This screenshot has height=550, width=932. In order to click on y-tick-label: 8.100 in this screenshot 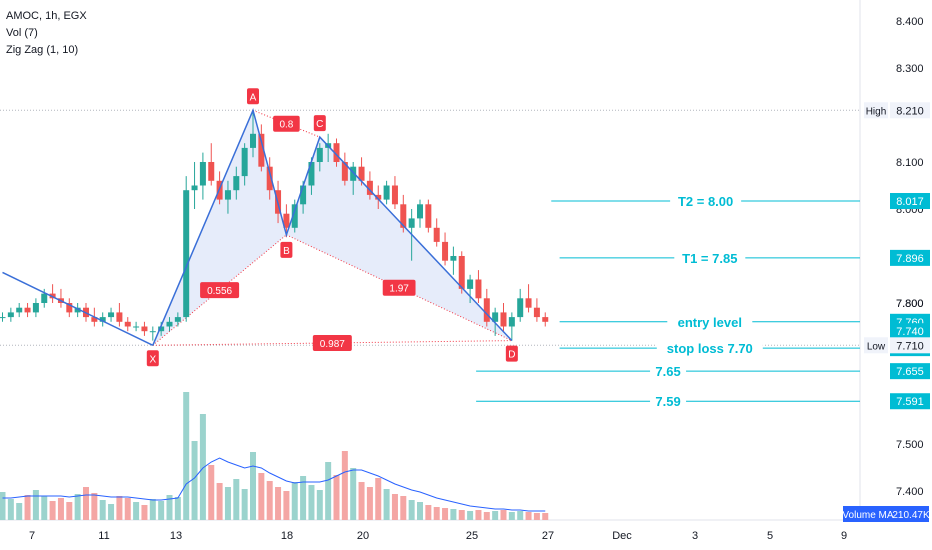, I will do `click(910, 163)`.